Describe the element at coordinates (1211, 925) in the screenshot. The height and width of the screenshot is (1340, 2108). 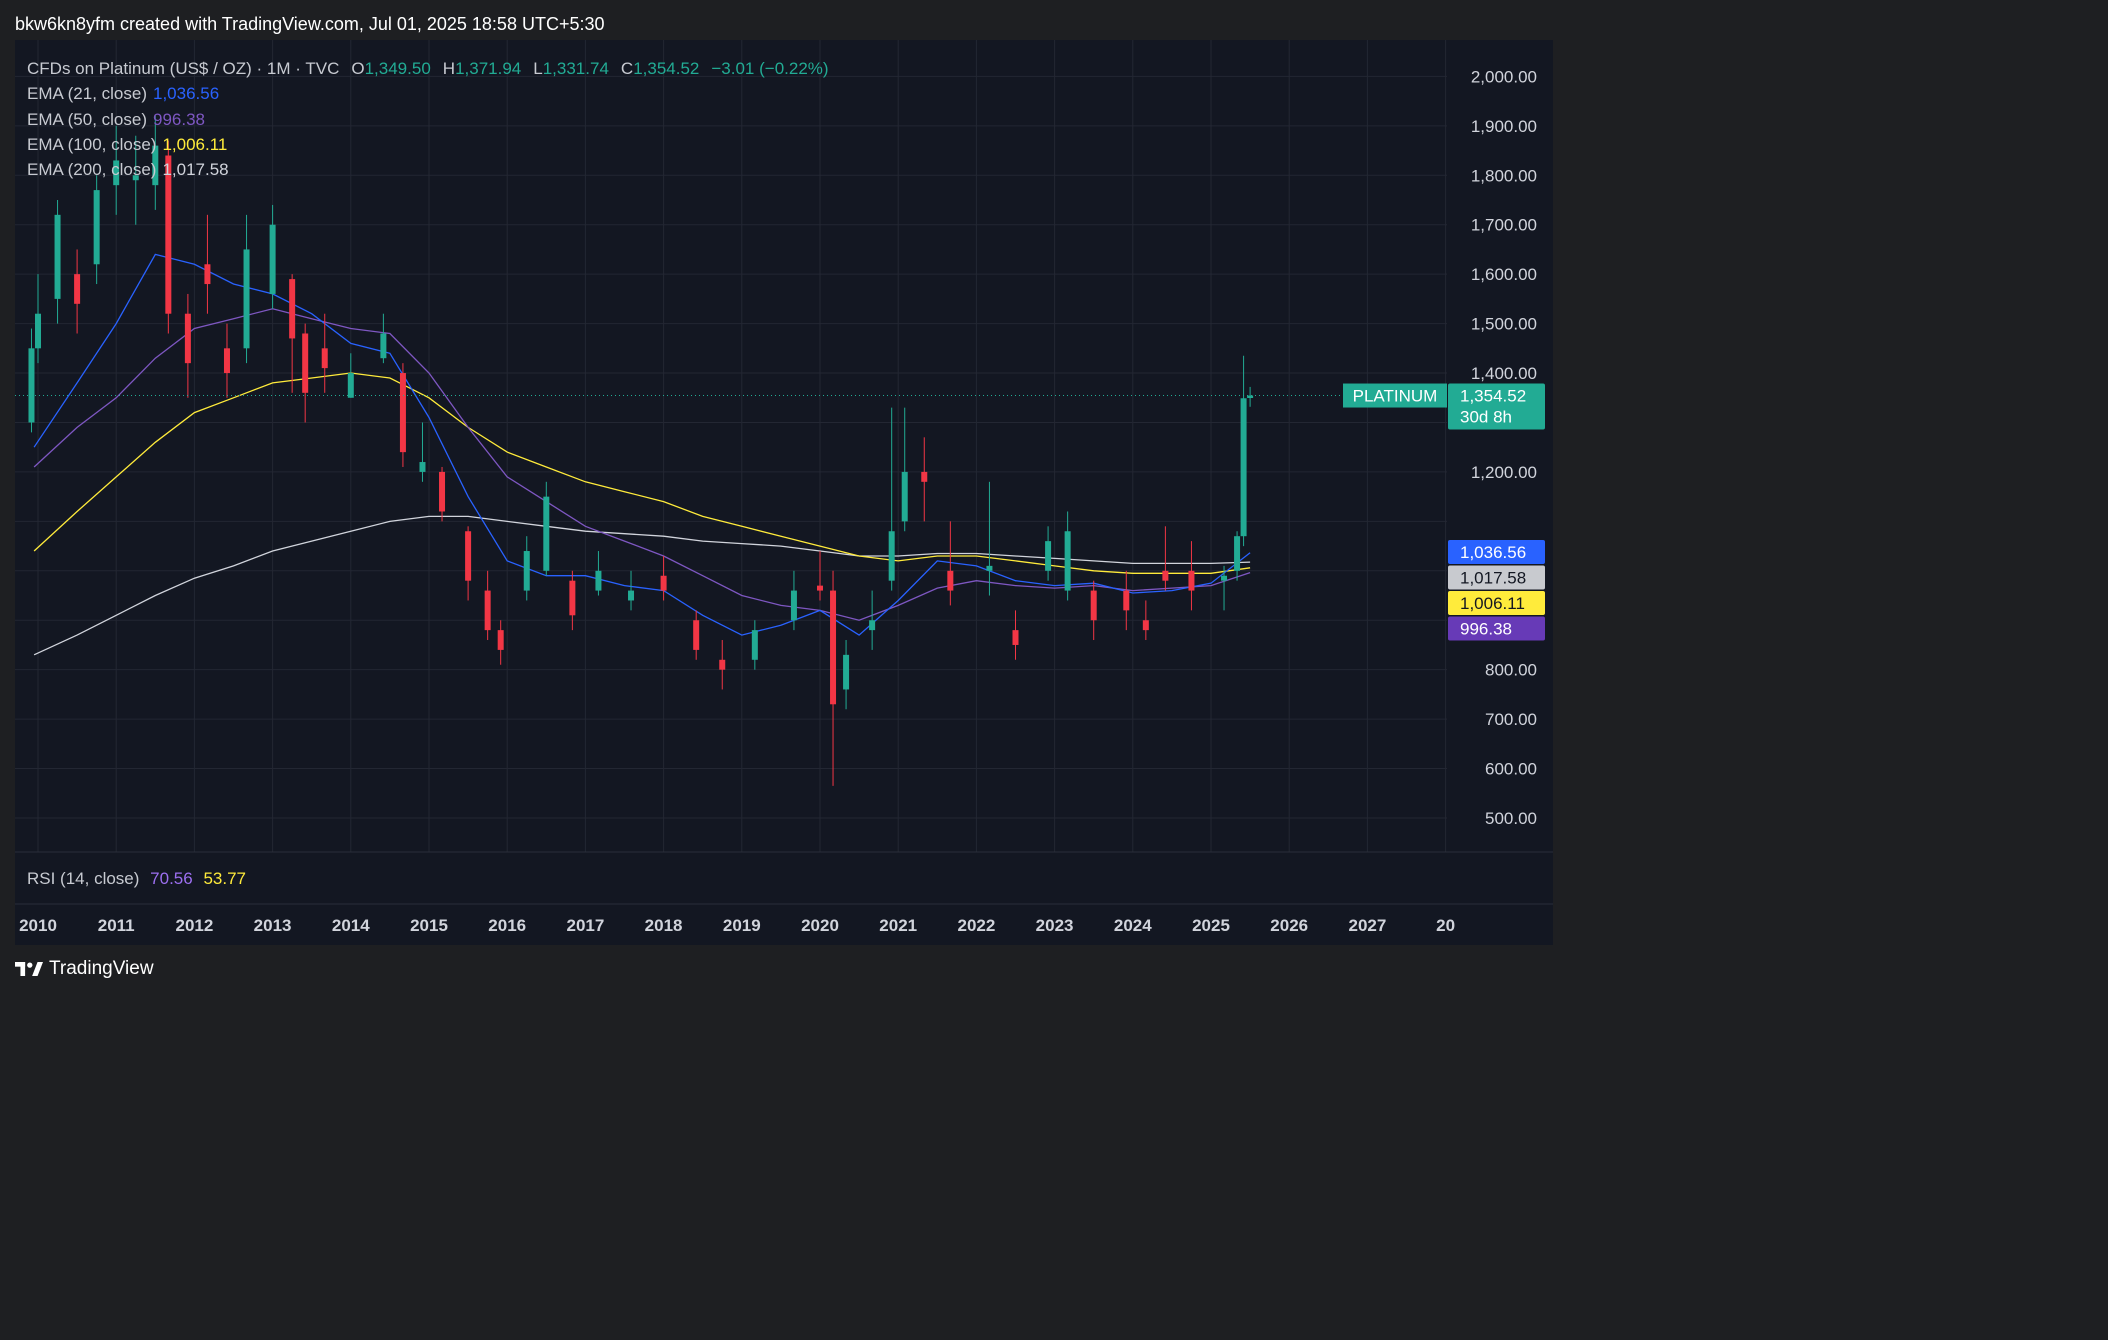
I see `time-axis-label: 2025` at that location.